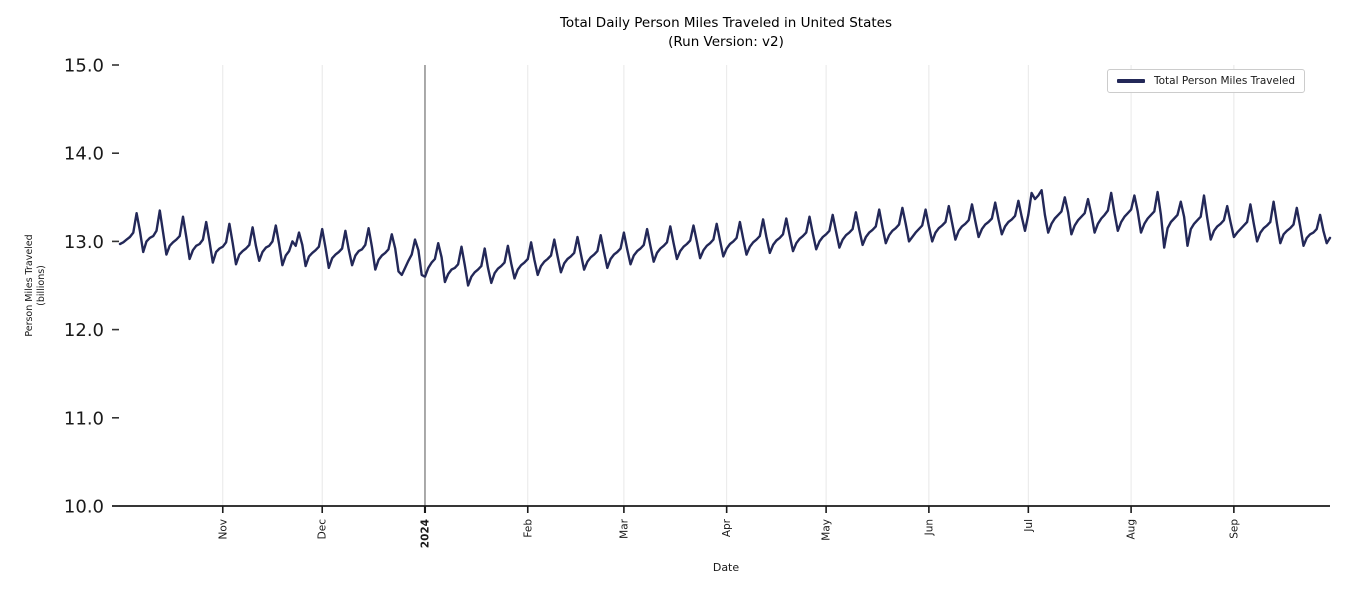 Image resolution: width=1350 pixels, height=600 pixels. Describe the element at coordinates (1029, 526) in the screenshot. I see `x-tick-label: Jul` at that location.